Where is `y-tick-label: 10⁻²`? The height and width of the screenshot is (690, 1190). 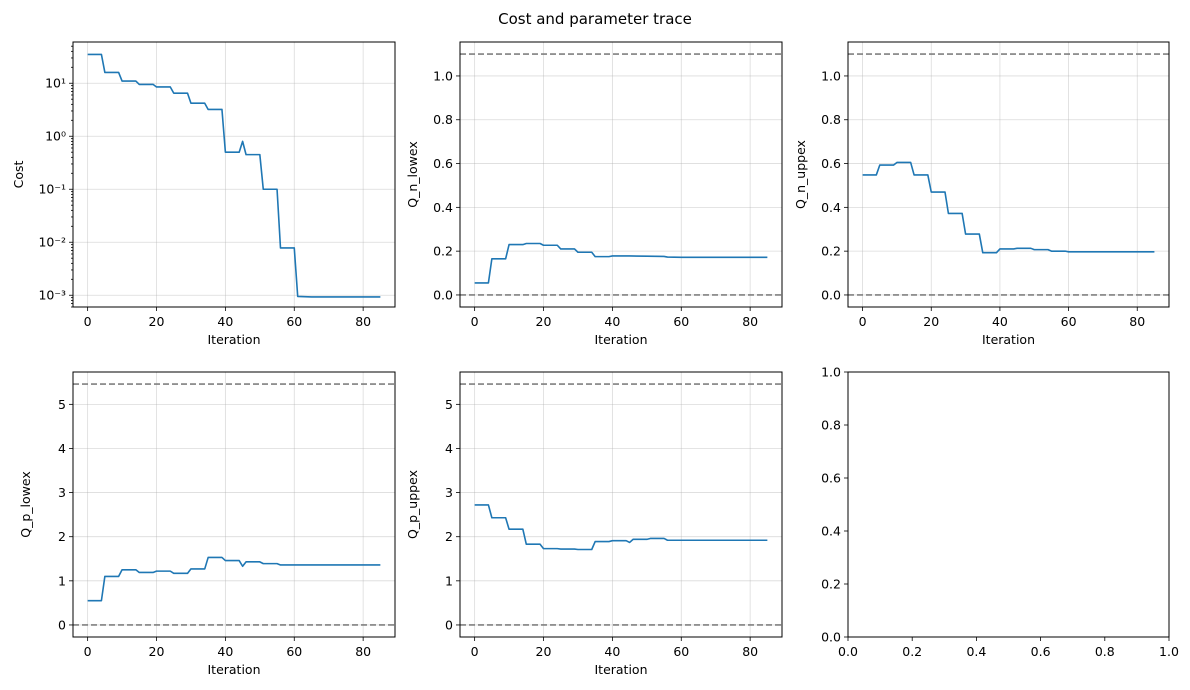
y-tick-label: 10⁻² is located at coordinates (52, 242).